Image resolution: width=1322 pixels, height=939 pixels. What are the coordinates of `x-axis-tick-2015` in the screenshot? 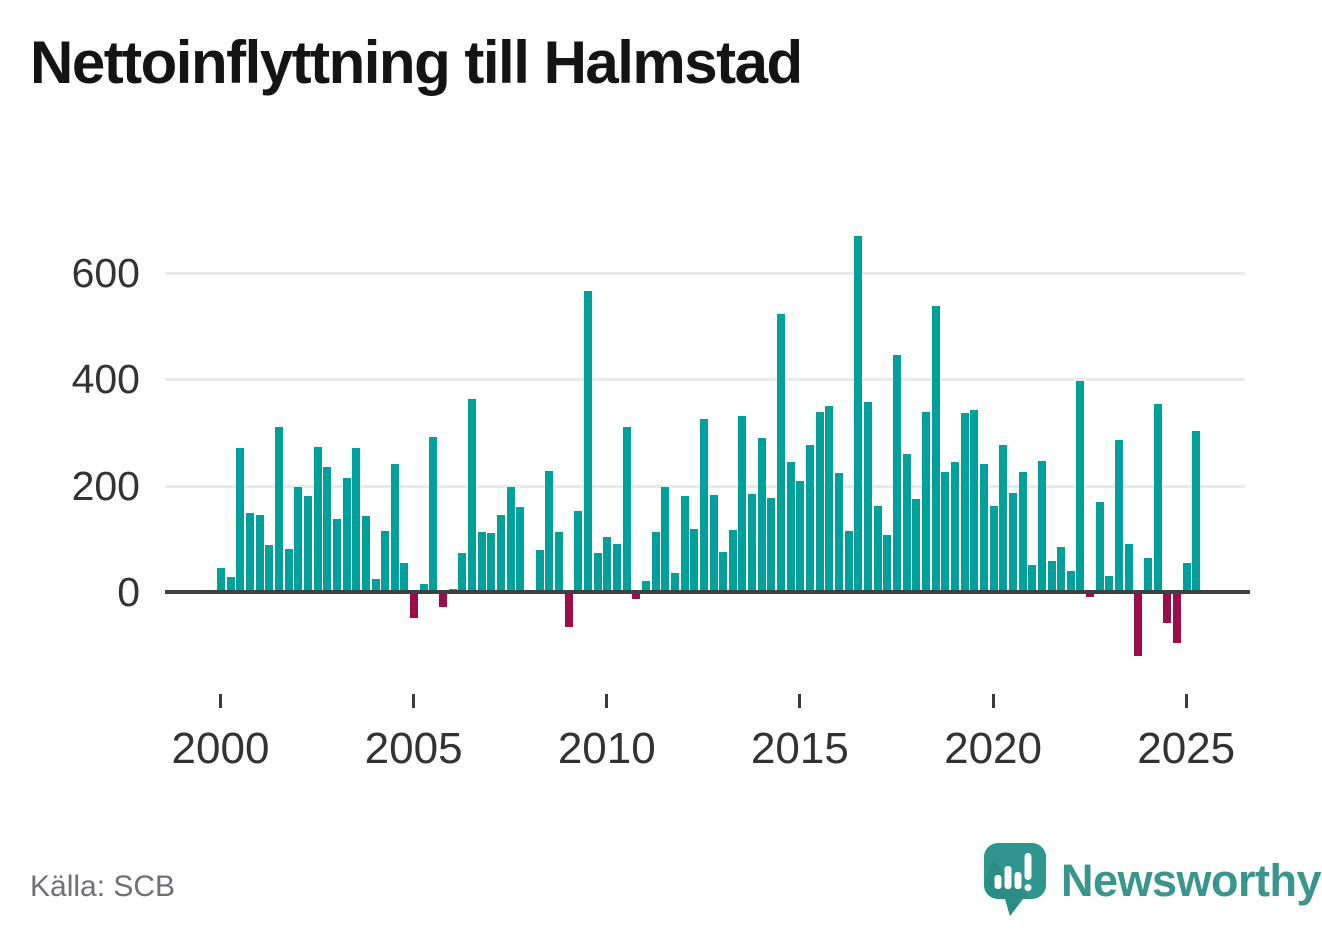 It's located at (800, 701).